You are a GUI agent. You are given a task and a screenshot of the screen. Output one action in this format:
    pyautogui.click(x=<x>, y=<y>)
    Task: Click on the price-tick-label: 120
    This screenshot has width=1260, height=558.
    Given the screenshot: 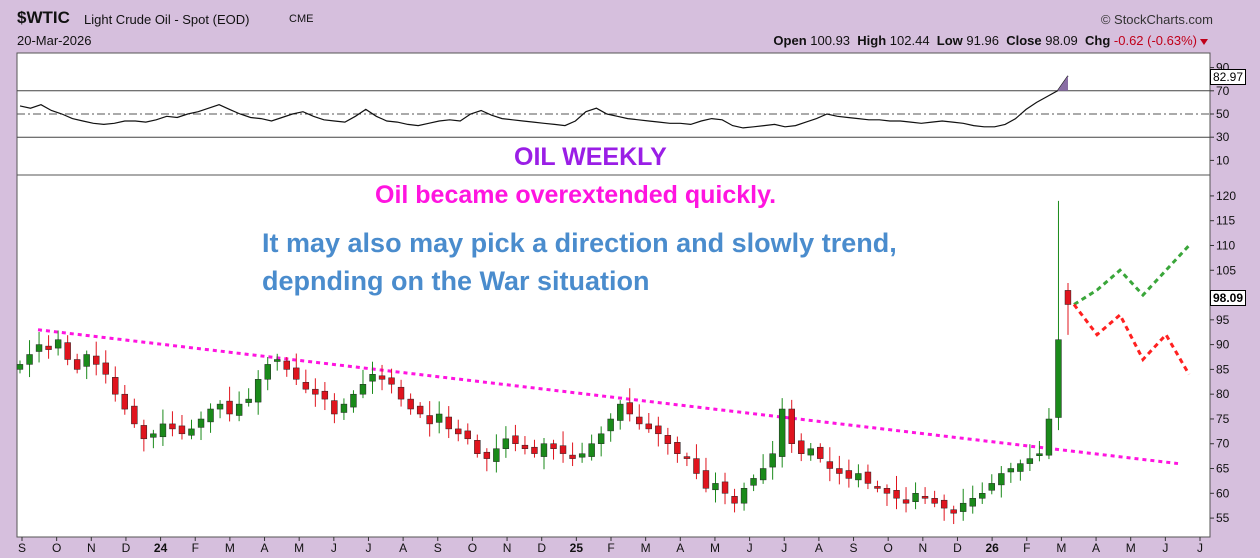 What is the action you would take?
    pyautogui.click(x=1226, y=196)
    